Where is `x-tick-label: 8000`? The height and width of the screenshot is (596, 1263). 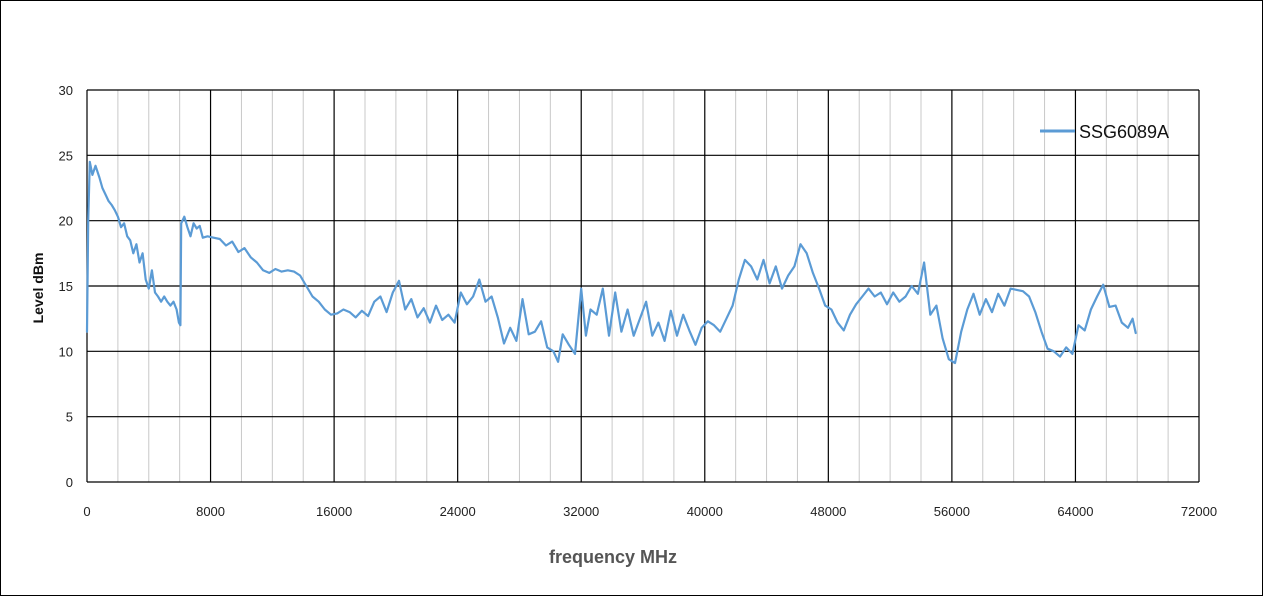 x-tick-label: 8000 is located at coordinates (210, 511).